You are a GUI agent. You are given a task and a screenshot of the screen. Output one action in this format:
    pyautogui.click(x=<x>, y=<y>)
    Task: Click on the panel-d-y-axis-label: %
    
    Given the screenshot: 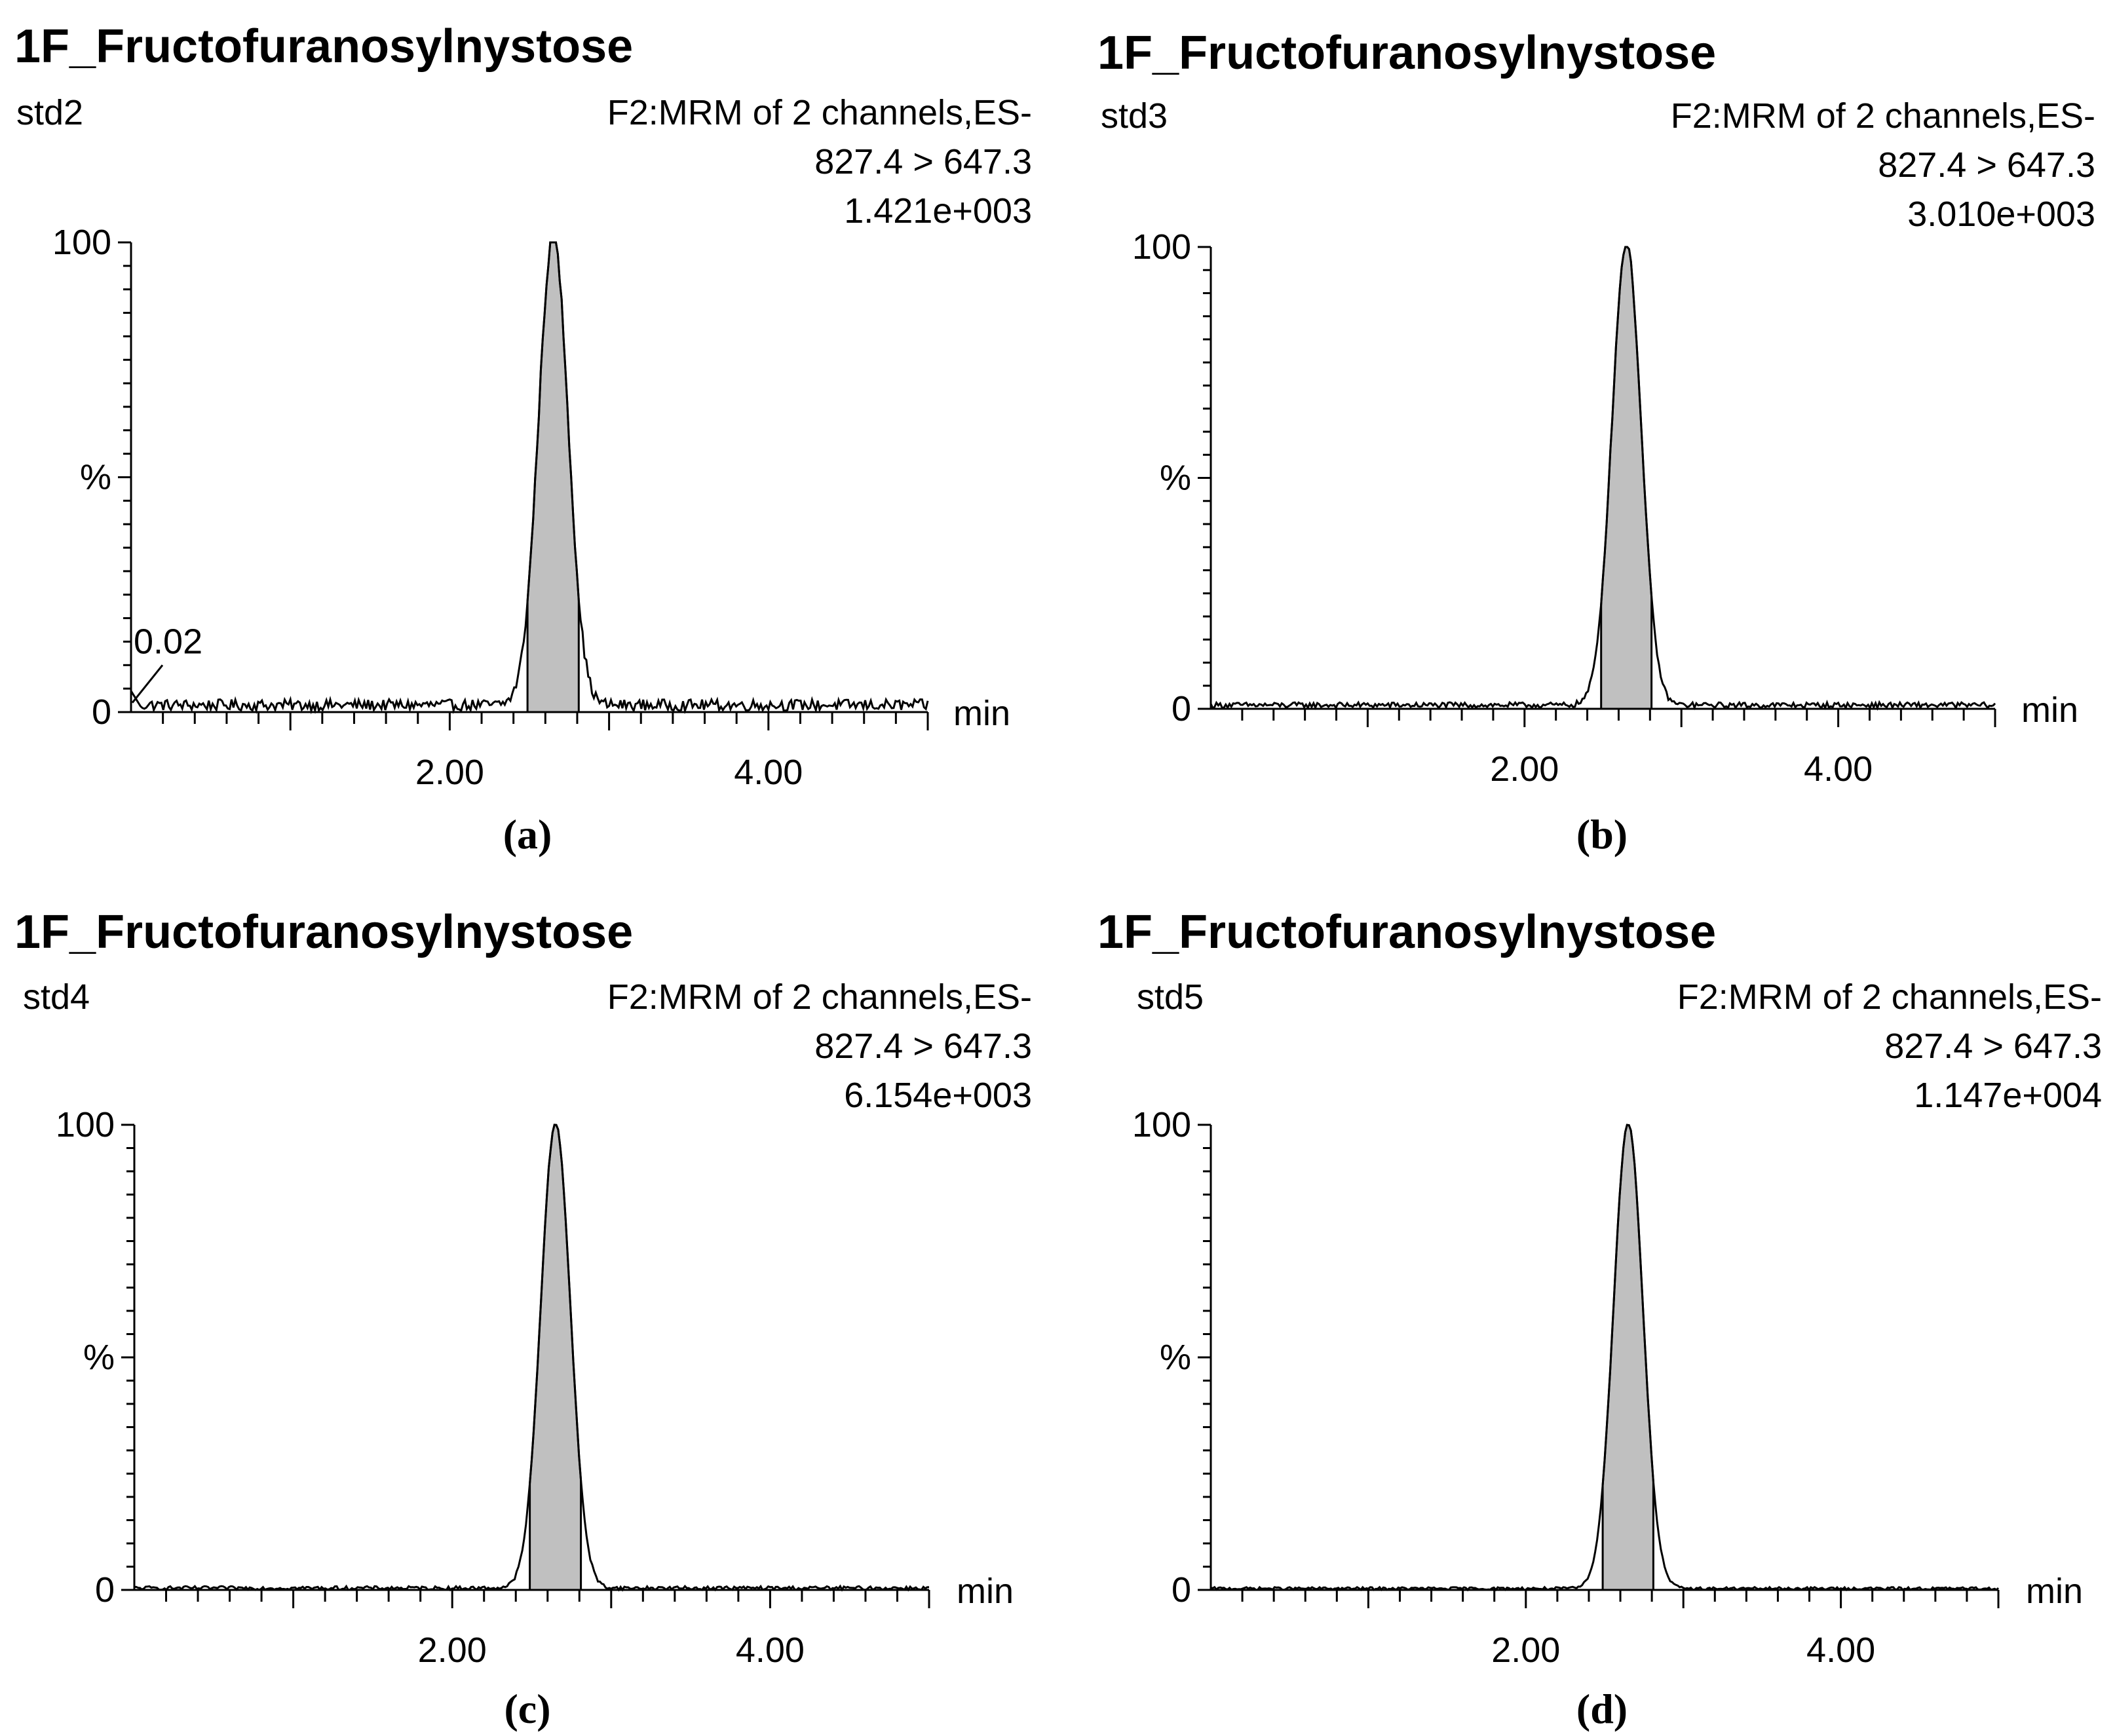 What is the action you would take?
    pyautogui.click(x=1175, y=1357)
    